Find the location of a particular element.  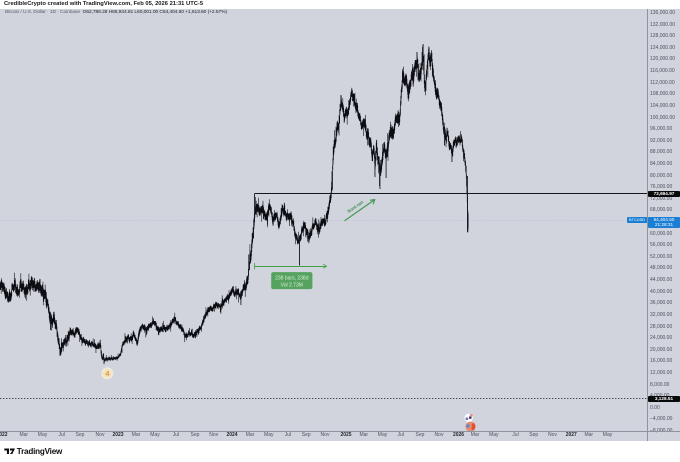

svg-text: 4 is located at coordinates (107, 373).